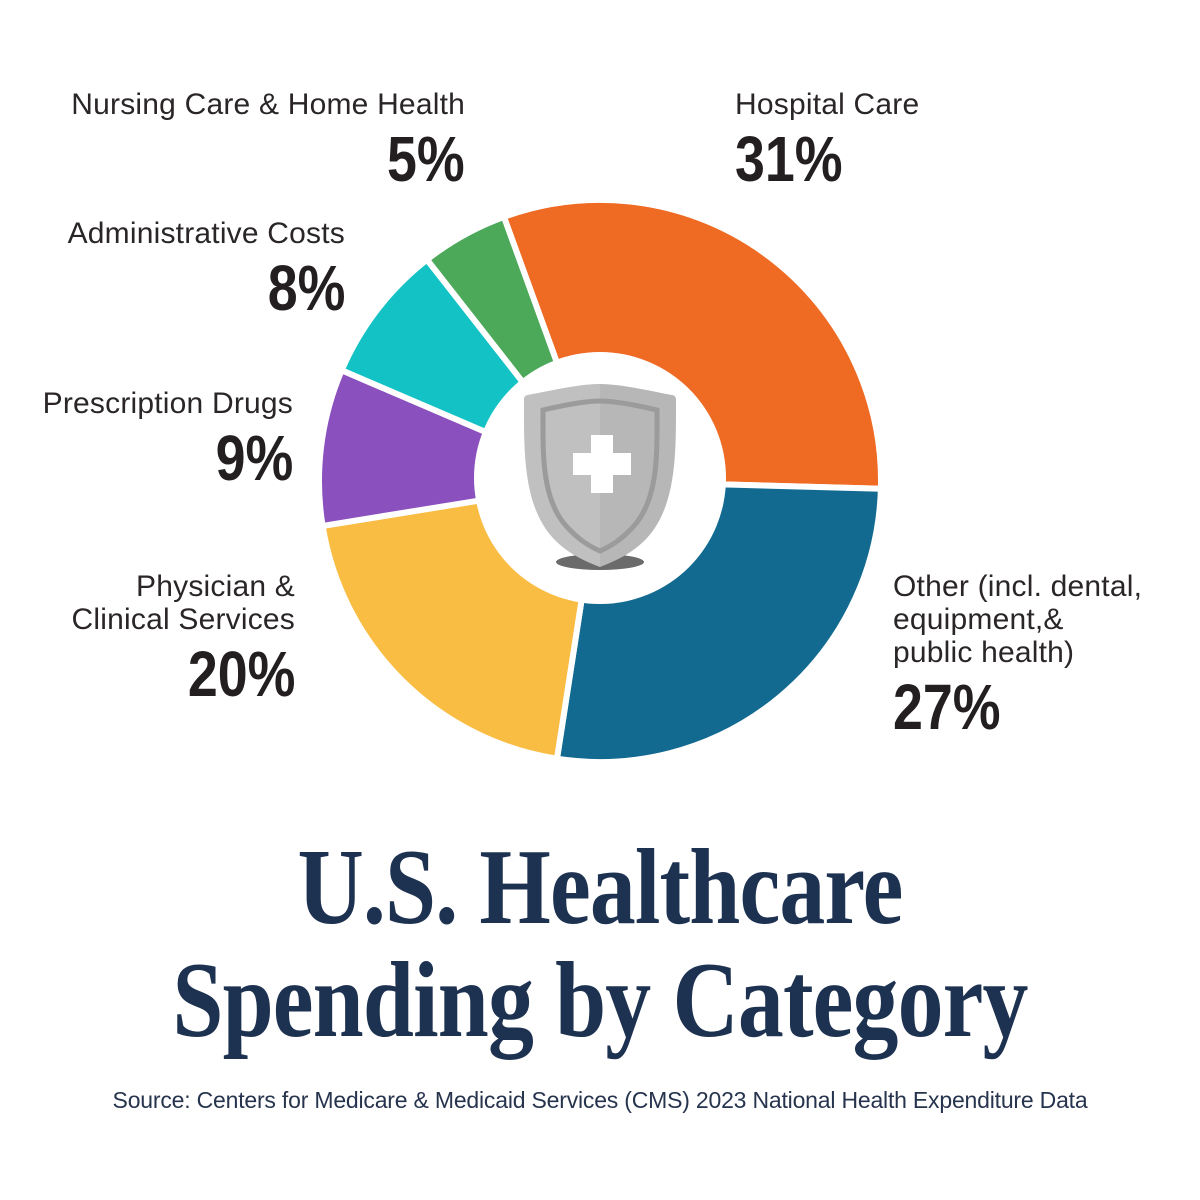 The image size is (1200, 1200). Describe the element at coordinates (789, 159) in the screenshot. I see `percent-value: 31%` at that location.